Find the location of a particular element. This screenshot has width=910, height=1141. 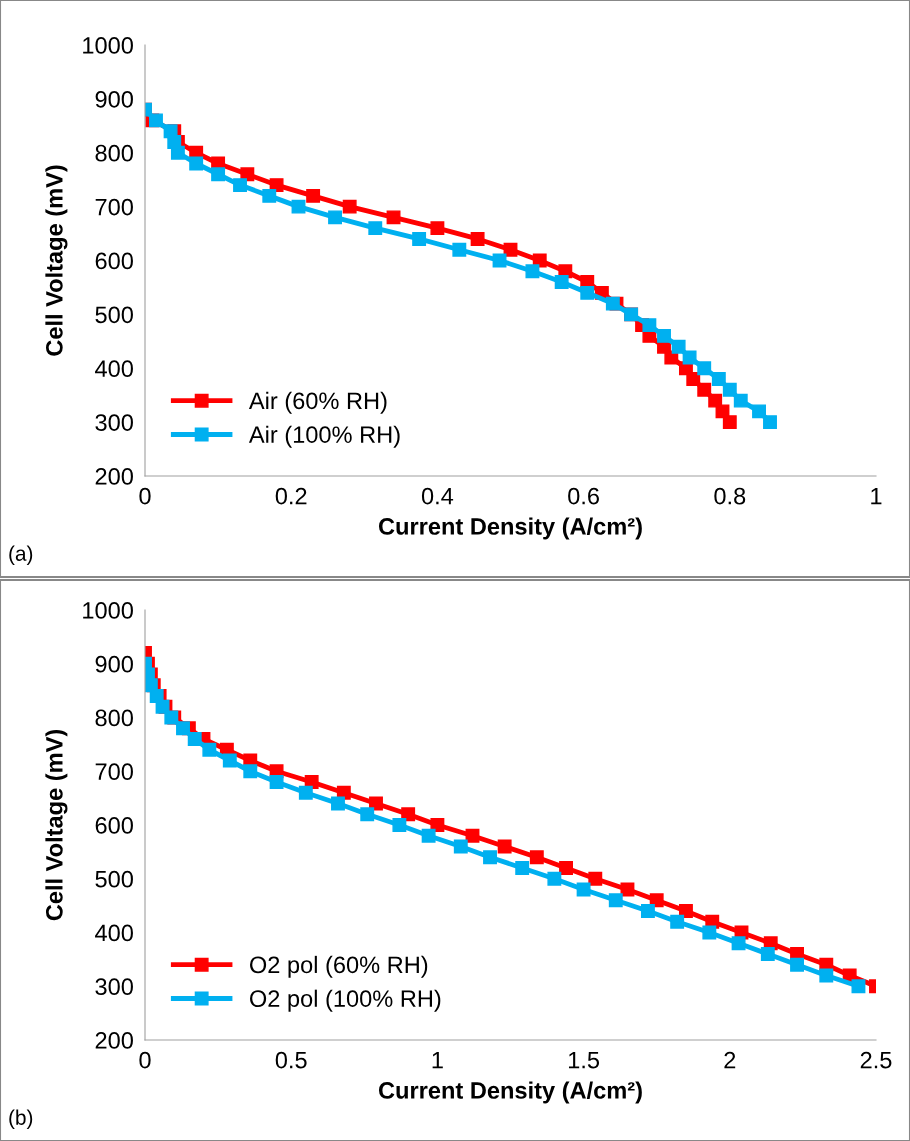

text: (a) is located at coordinates (21, 555).